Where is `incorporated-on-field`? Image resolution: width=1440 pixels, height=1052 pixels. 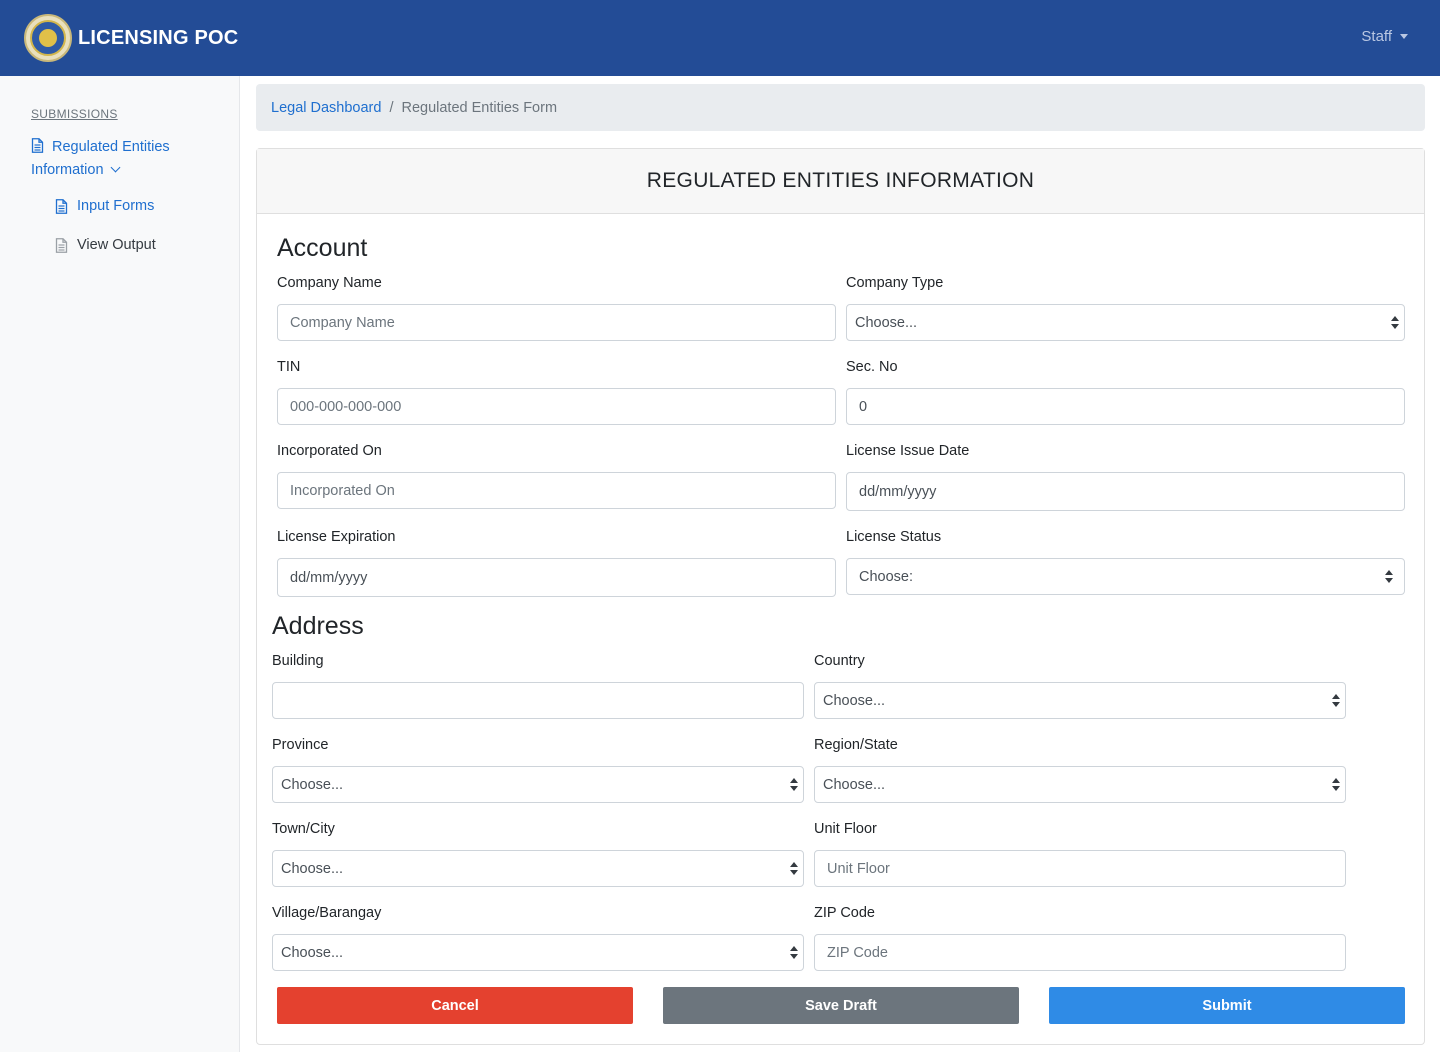
incorporated-on-field is located at coordinates (556, 490).